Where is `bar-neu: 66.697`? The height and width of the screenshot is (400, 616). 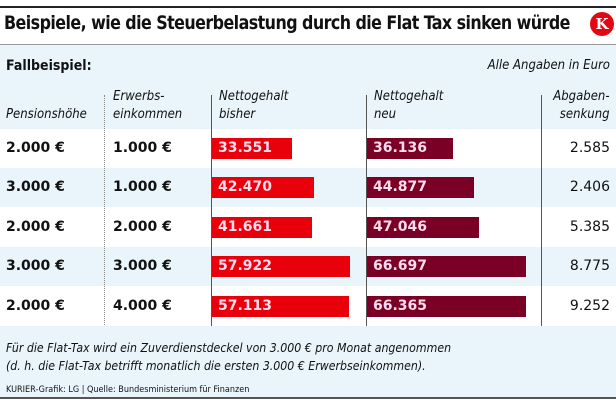
bar-neu: 66.697 is located at coordinates (447, 267).